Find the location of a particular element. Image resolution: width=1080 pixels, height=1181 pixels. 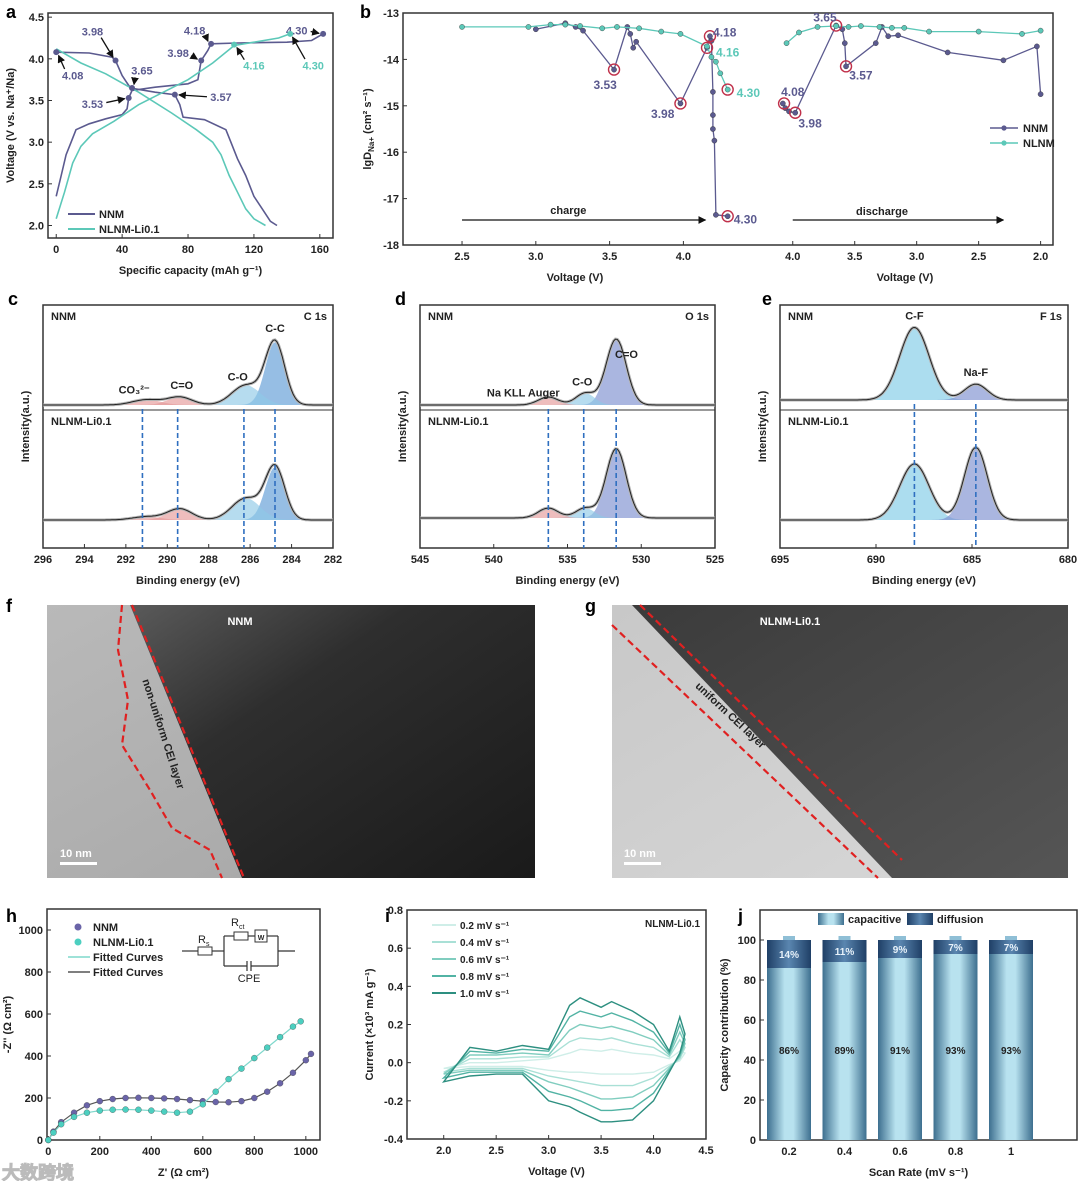

cpe-label: CPE is located at coordinates (249, 979).